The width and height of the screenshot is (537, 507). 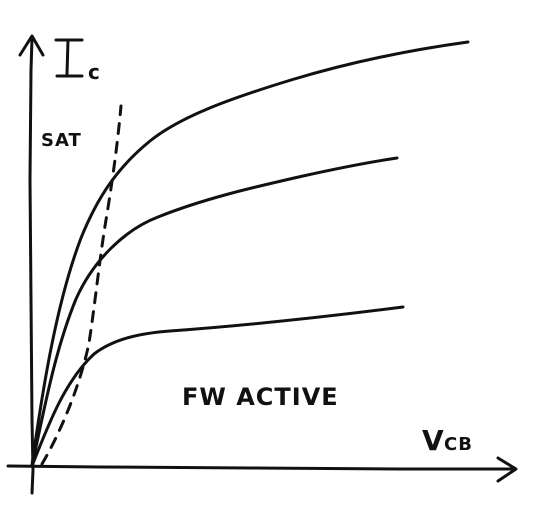 I want to click on x-axis-label: V CB, so click(x=447, y=440).